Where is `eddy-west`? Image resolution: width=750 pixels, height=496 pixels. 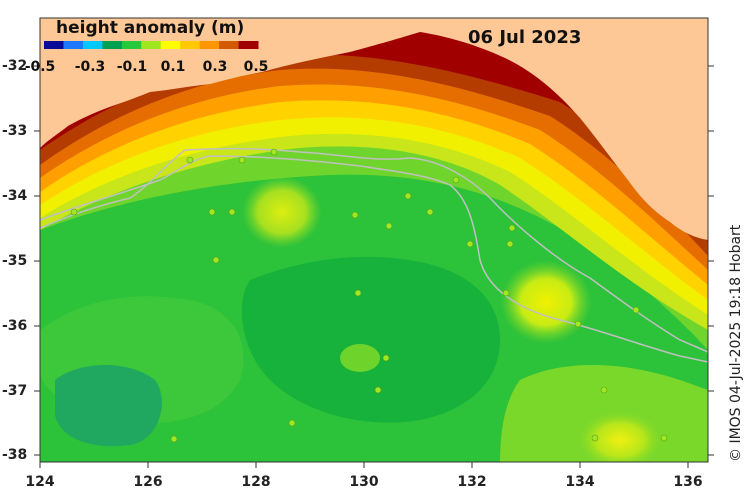 eddy-west is located at coordinates (282, 212).